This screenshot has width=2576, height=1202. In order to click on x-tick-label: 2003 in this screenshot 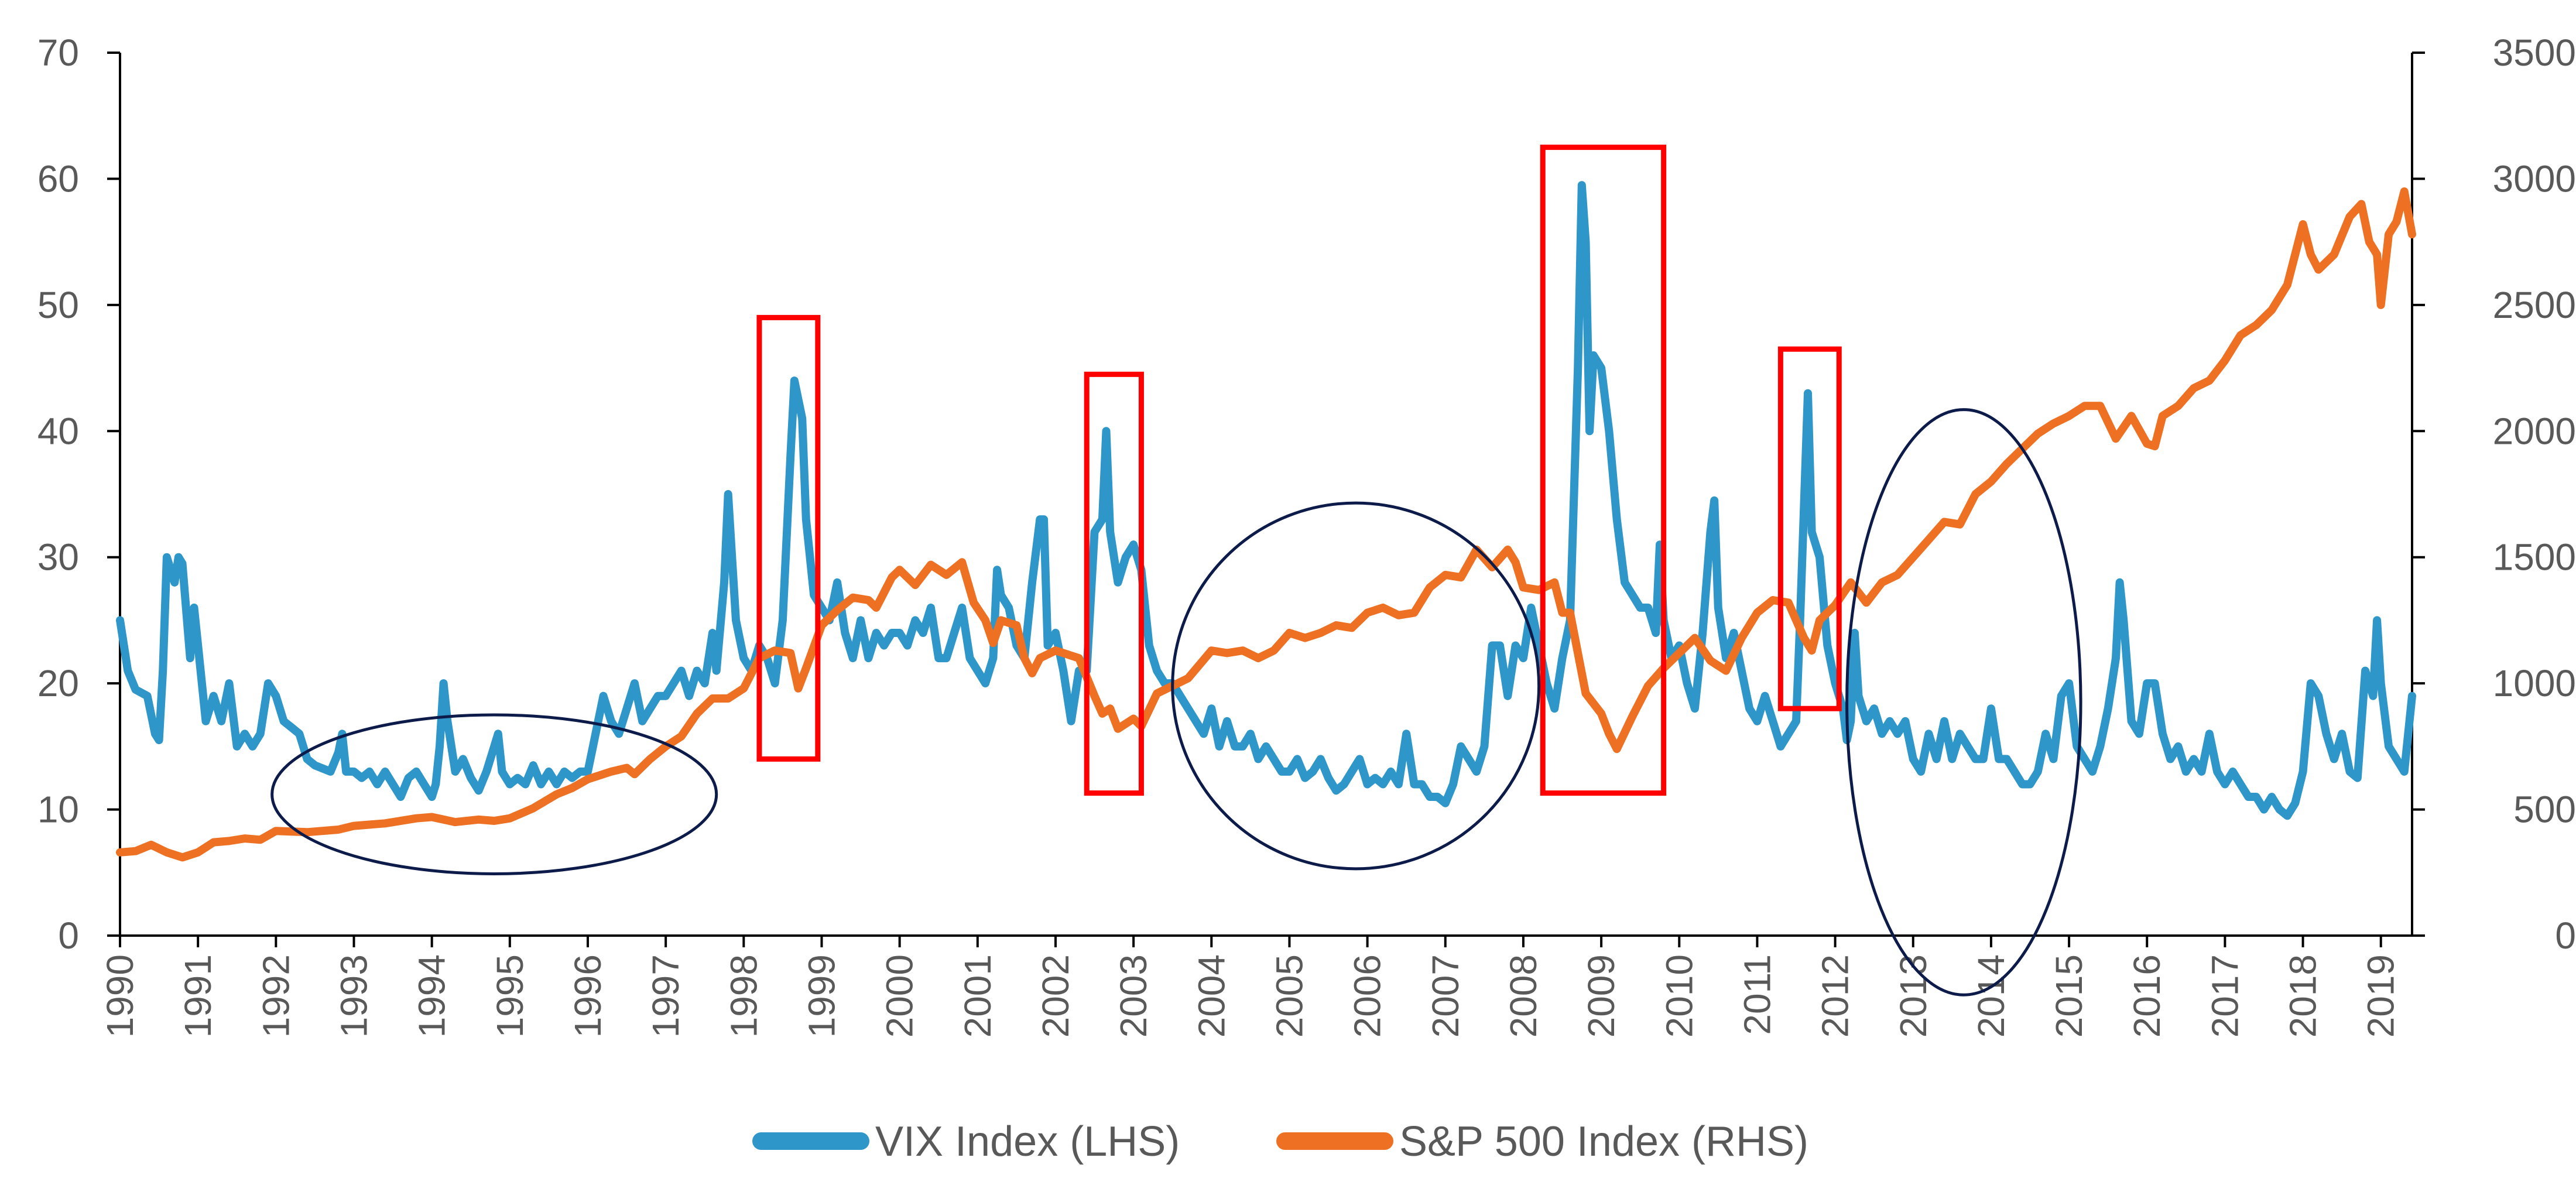, I will do `click(1133, 995)`.